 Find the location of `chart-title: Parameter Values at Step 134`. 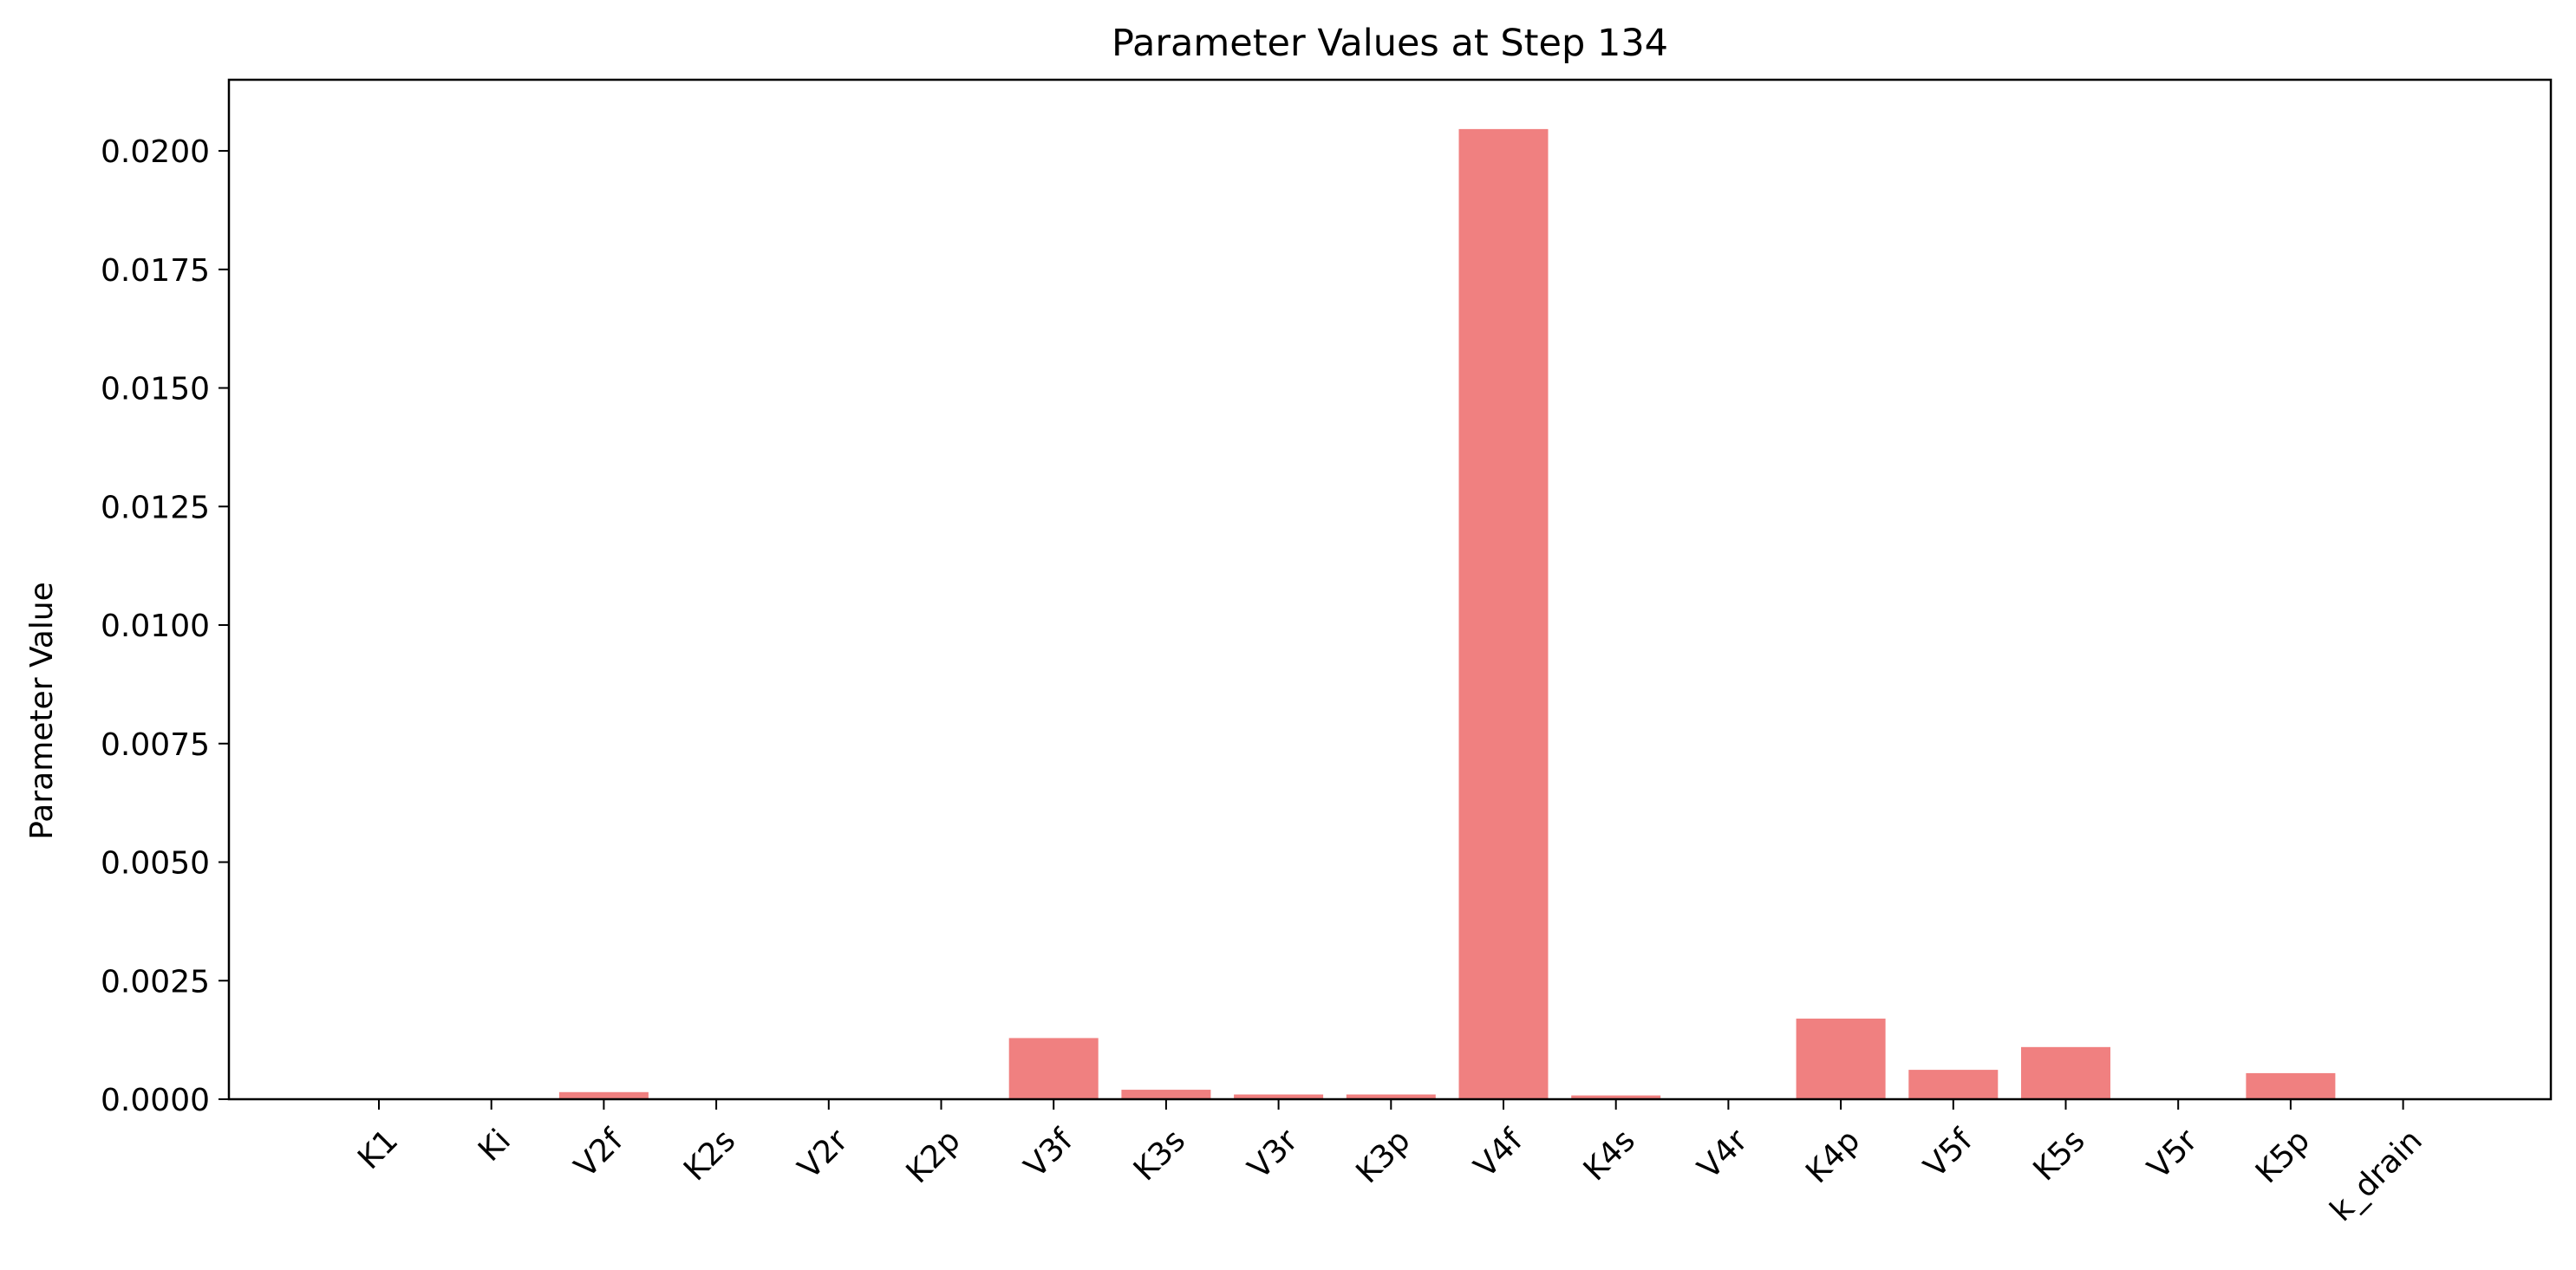

chart-title: Parameter Values at Step 134 is located at coordinates (1390, 43).